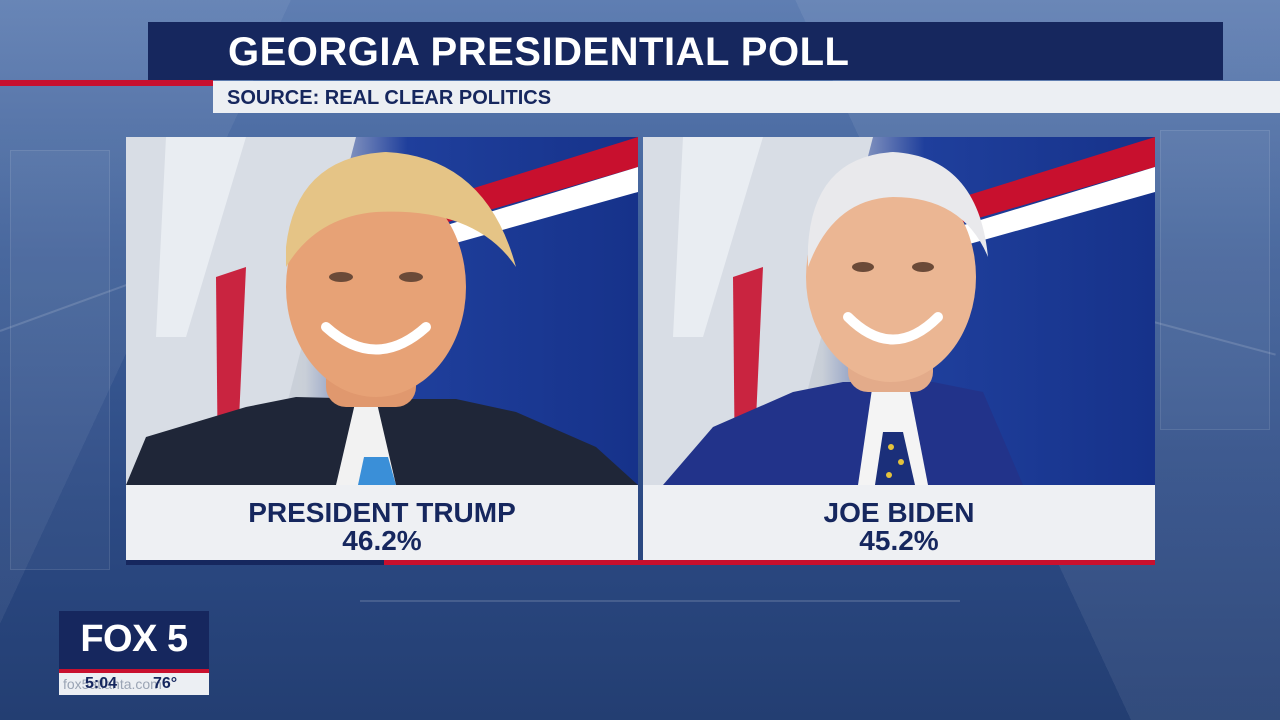 The width and height of the screenshot is (1280, 720). I want to click on candidate-name-area: JOE BIDEN 45.2%, so click(899, 522).